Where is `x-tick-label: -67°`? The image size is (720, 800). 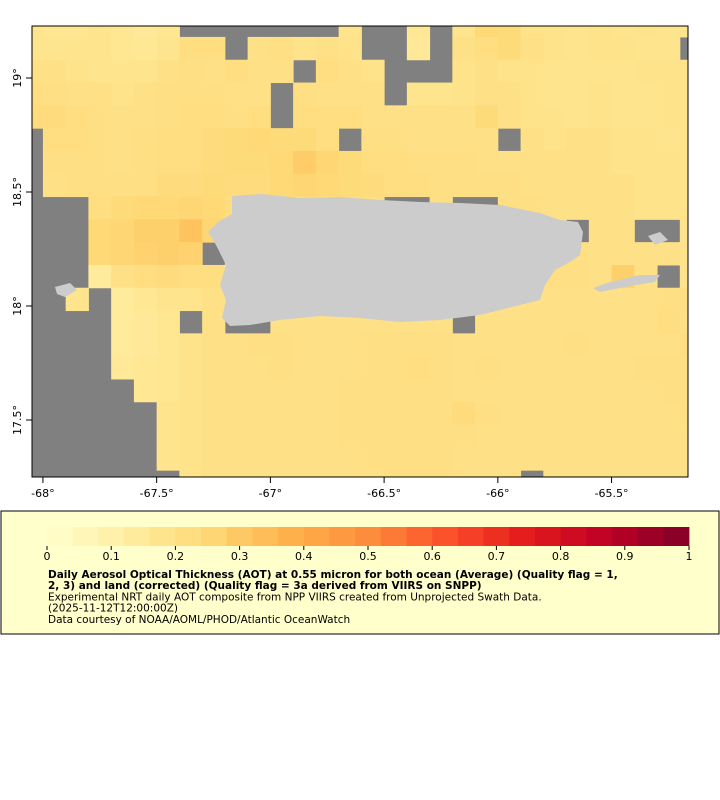 x-tick-label: -67° is located at coordinates (270, 493).